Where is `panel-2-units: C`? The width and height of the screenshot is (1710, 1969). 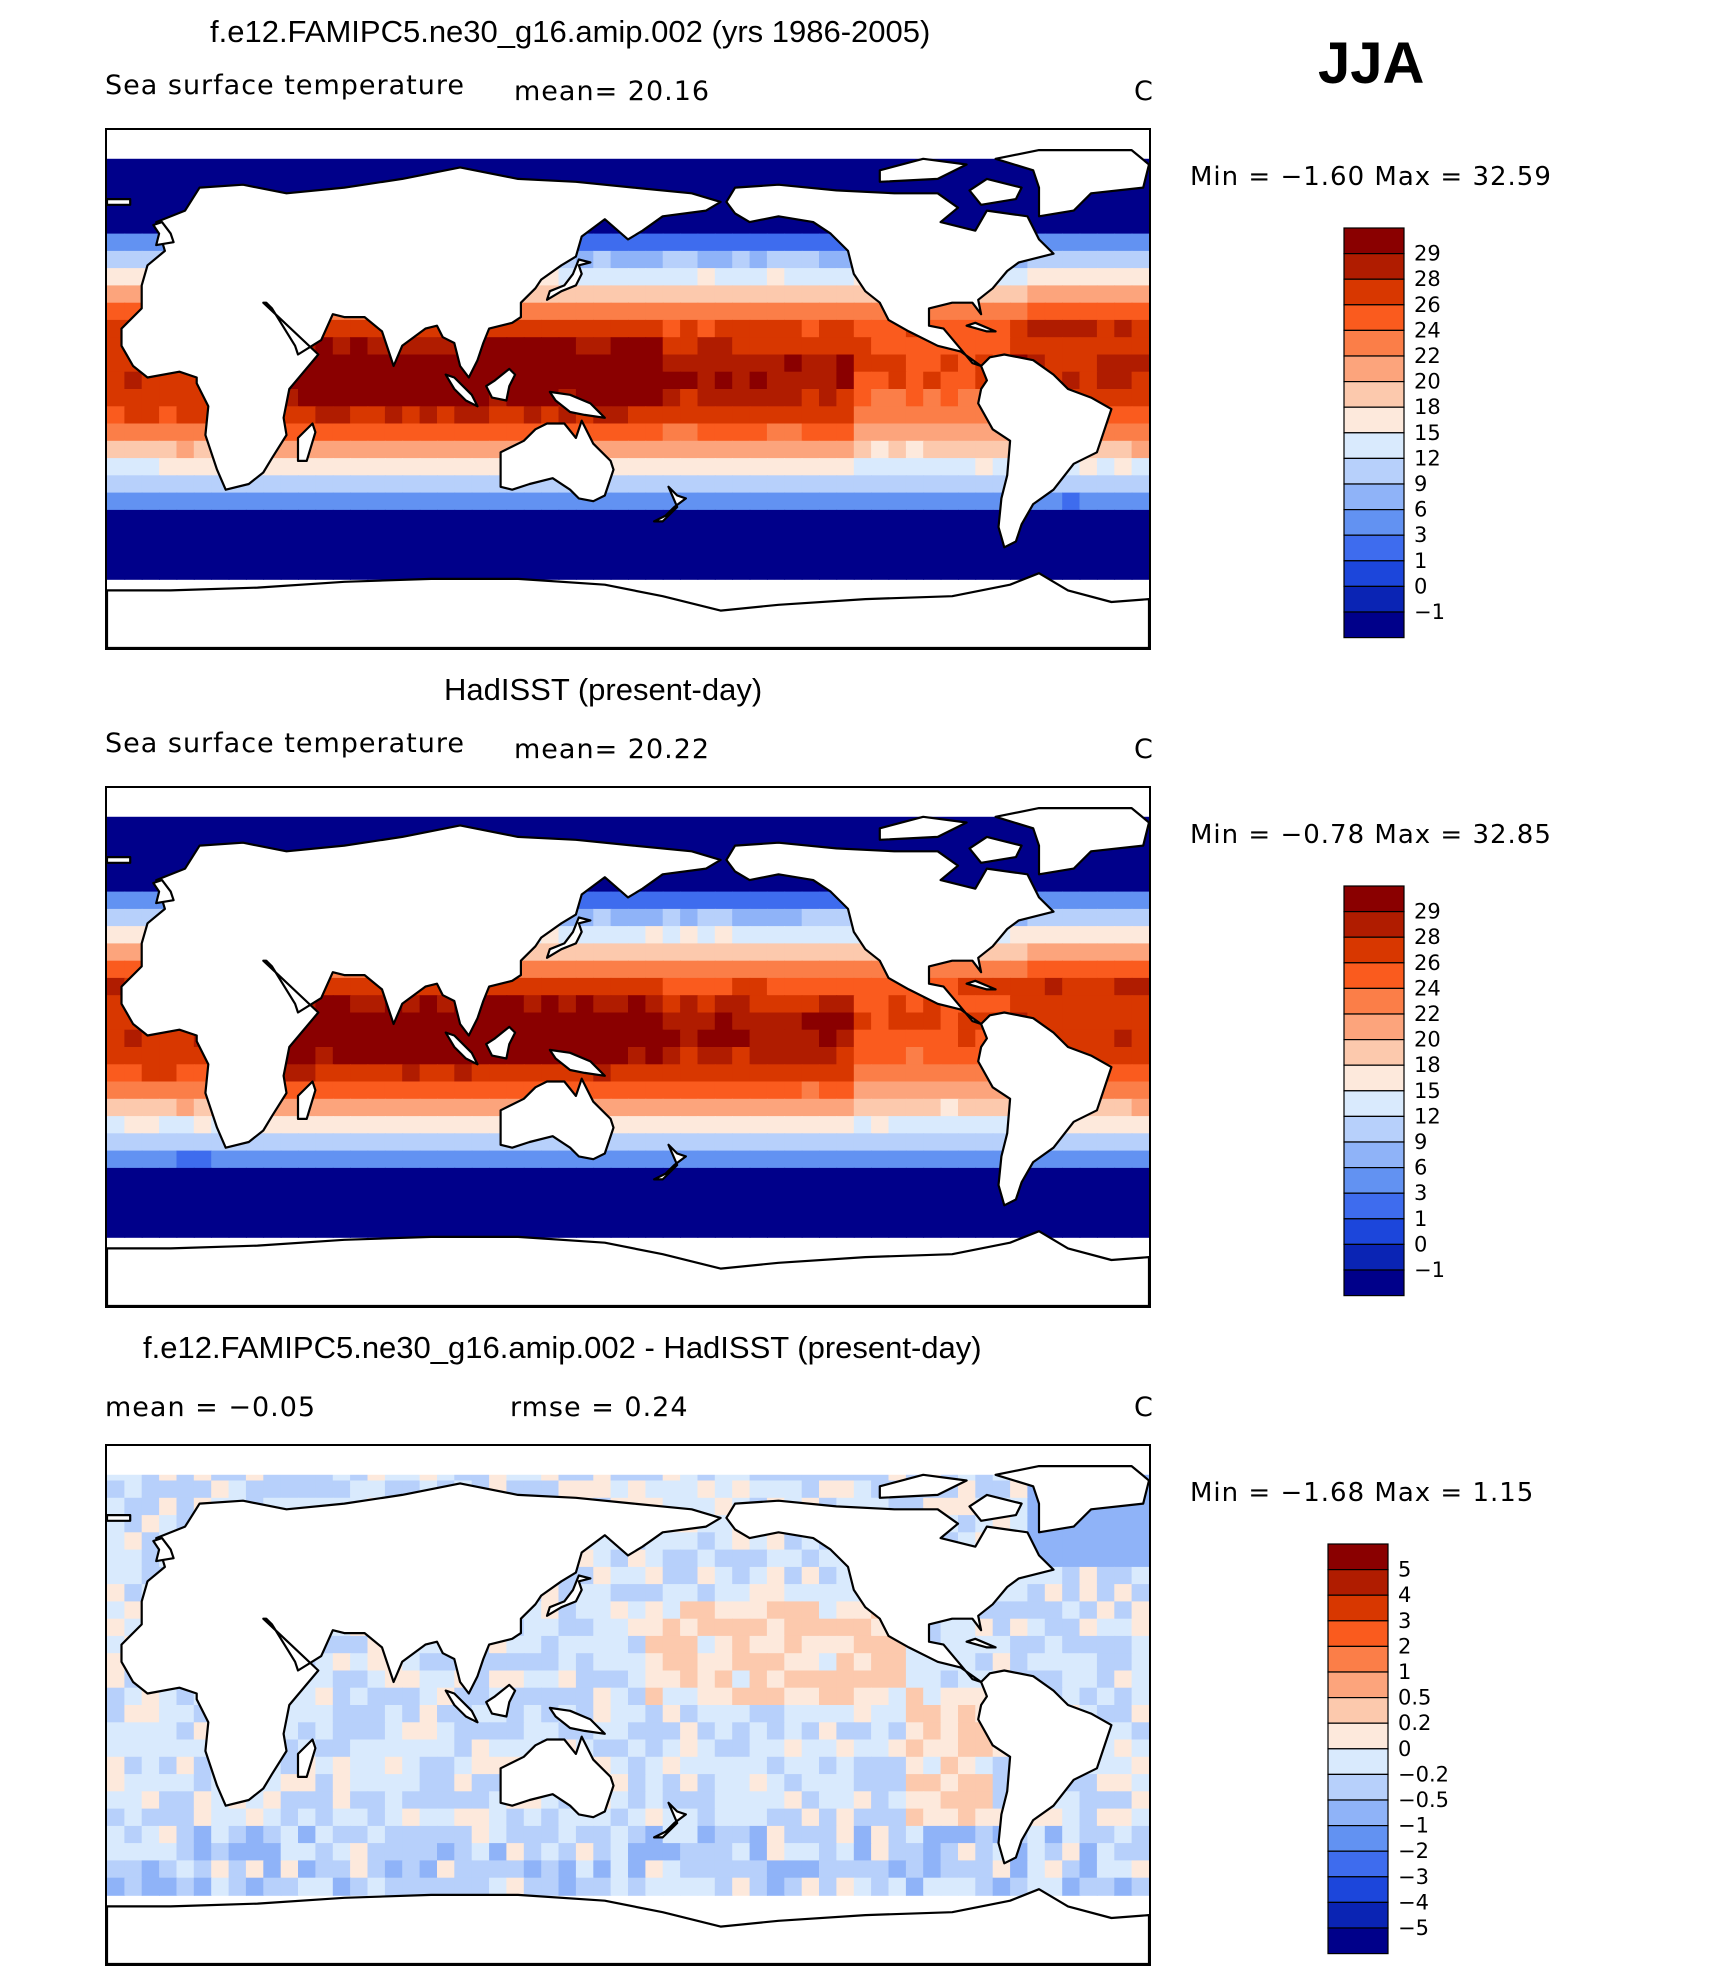
panel-2-units: C is located at coordinates (1144, 749).